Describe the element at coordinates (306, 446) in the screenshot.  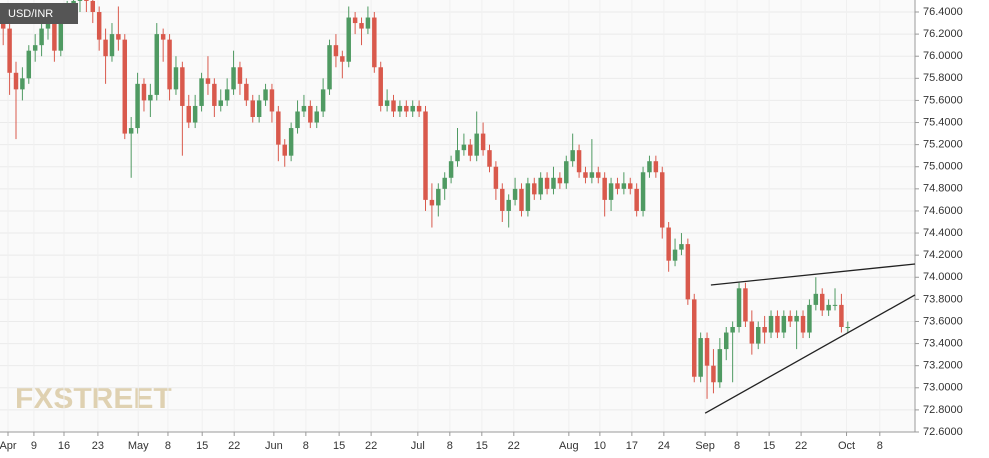
I see `x-tick-label: 8` at that location.